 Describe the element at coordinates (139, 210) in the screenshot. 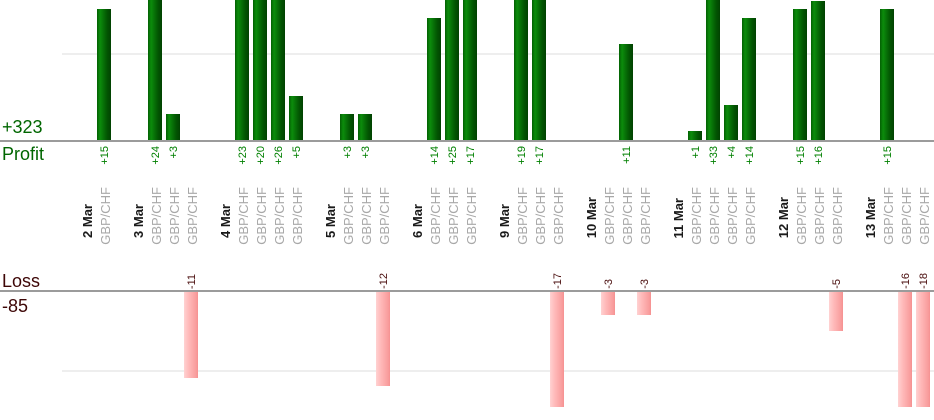

I see `date-slot: 3 Mar` at that location.